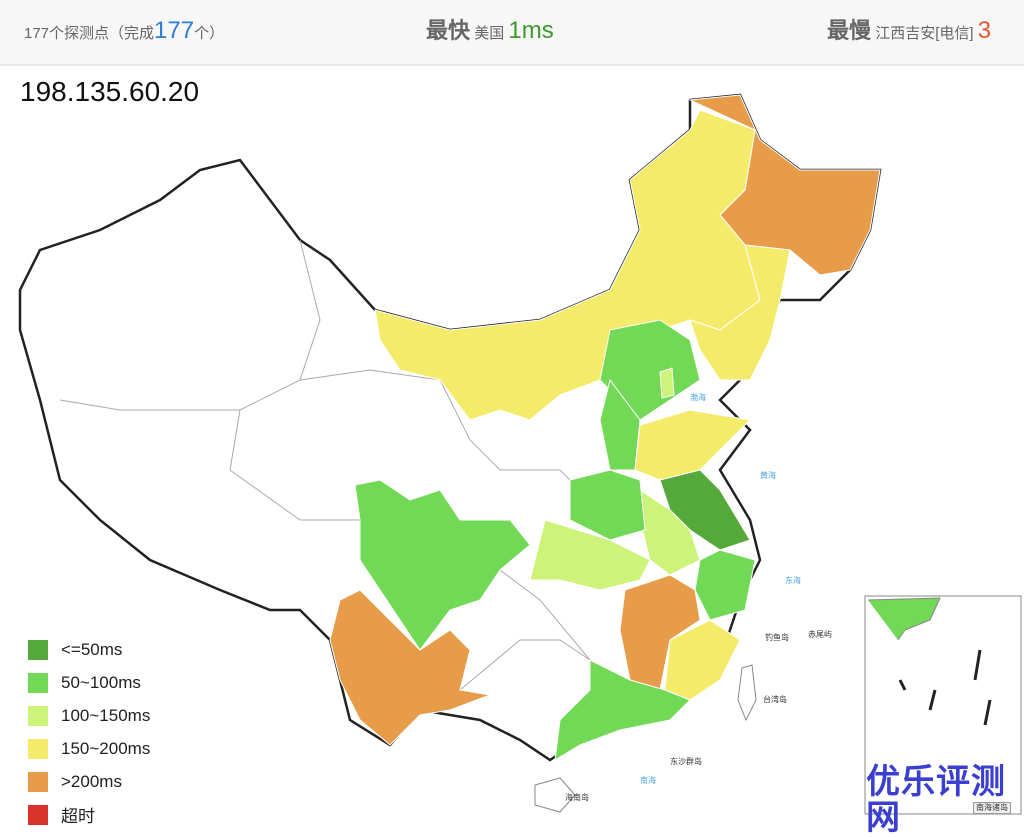  I want to click on slowest-label: 最慢, so click(849, 30).